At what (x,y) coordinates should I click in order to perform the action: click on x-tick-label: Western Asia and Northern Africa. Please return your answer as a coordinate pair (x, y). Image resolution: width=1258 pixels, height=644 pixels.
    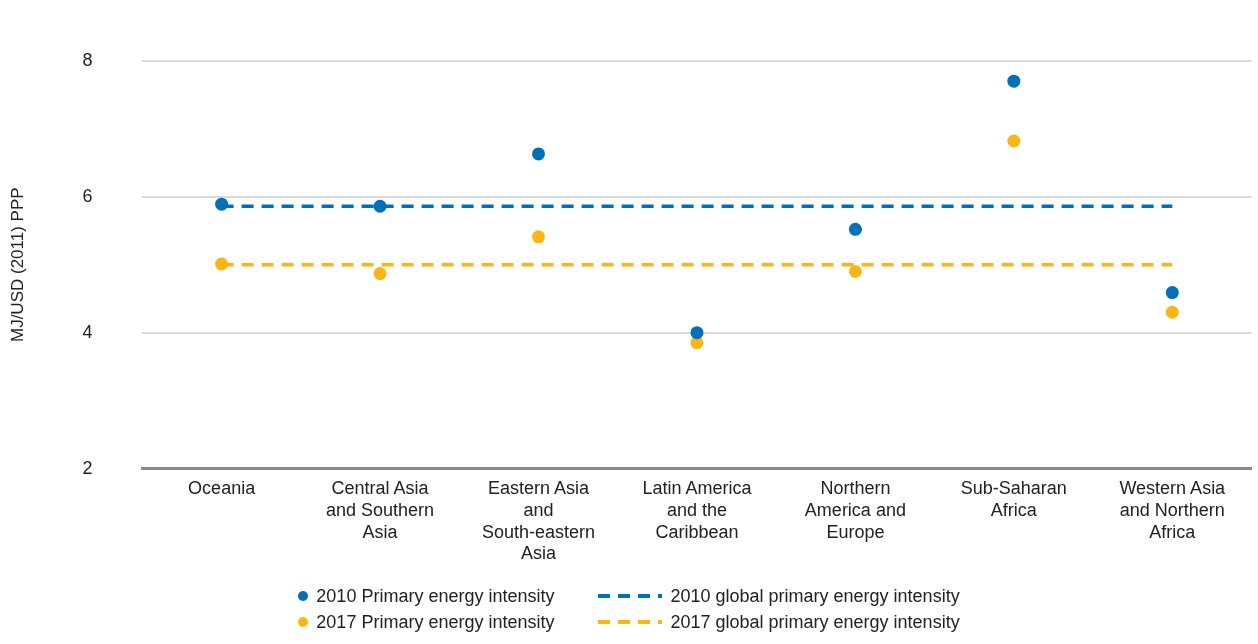
    Looking at the image, I should click on (1173, 510).